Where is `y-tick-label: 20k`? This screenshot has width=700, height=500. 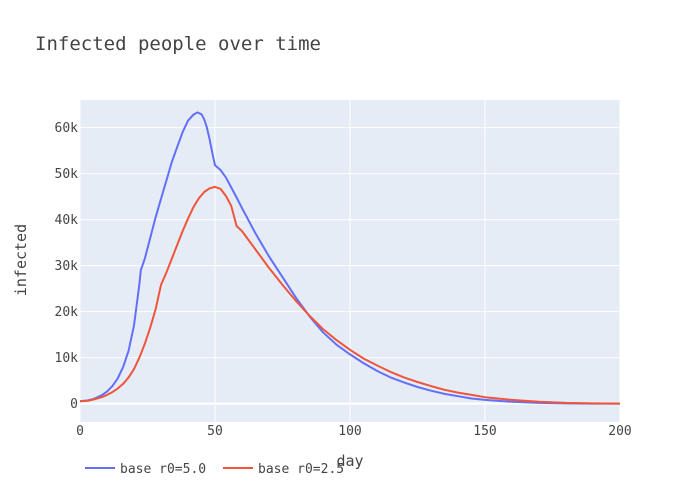 y-tick-label: 20k is located at coordinates (67, 312).